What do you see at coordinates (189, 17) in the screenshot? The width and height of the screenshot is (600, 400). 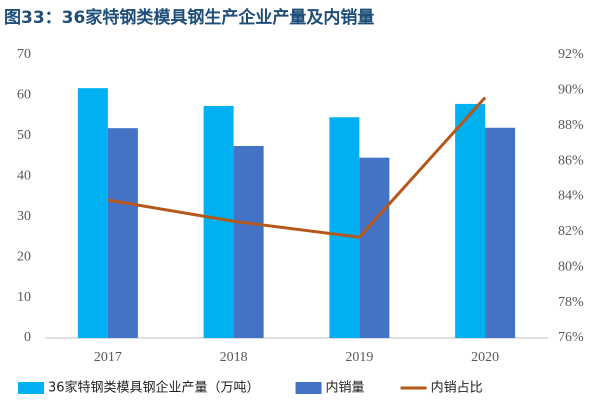 I see `chart-title: 图33：36家特钢类模具钢生产企业产量及内销量` at bounding box center [189, 17].